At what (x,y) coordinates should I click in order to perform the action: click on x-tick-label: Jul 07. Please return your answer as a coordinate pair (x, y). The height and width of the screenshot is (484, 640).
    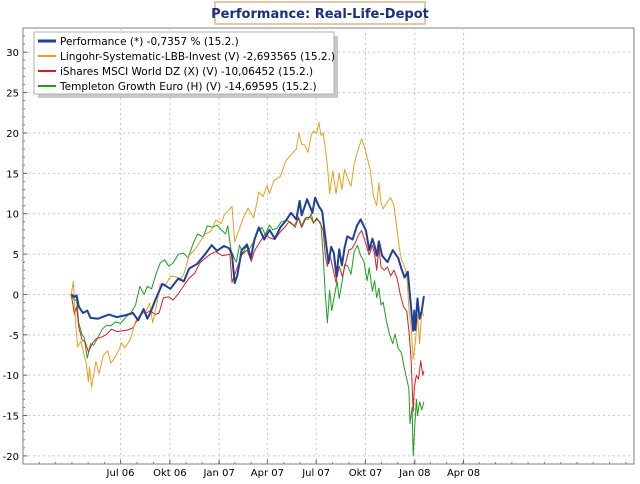
    Looking at the image, I should click on (315, 473).